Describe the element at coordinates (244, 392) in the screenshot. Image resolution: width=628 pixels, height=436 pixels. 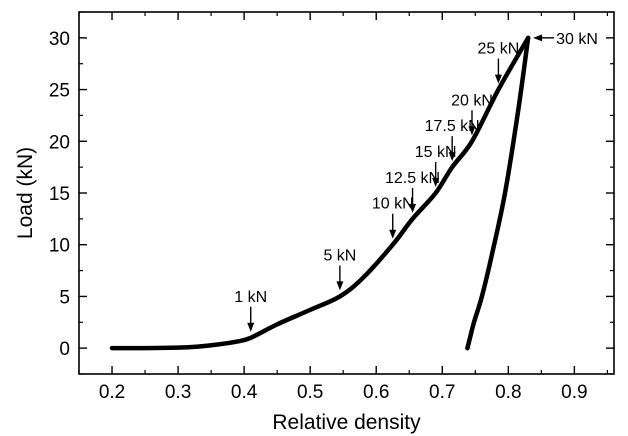
I see `x-tick-label: 0.4` at that location.